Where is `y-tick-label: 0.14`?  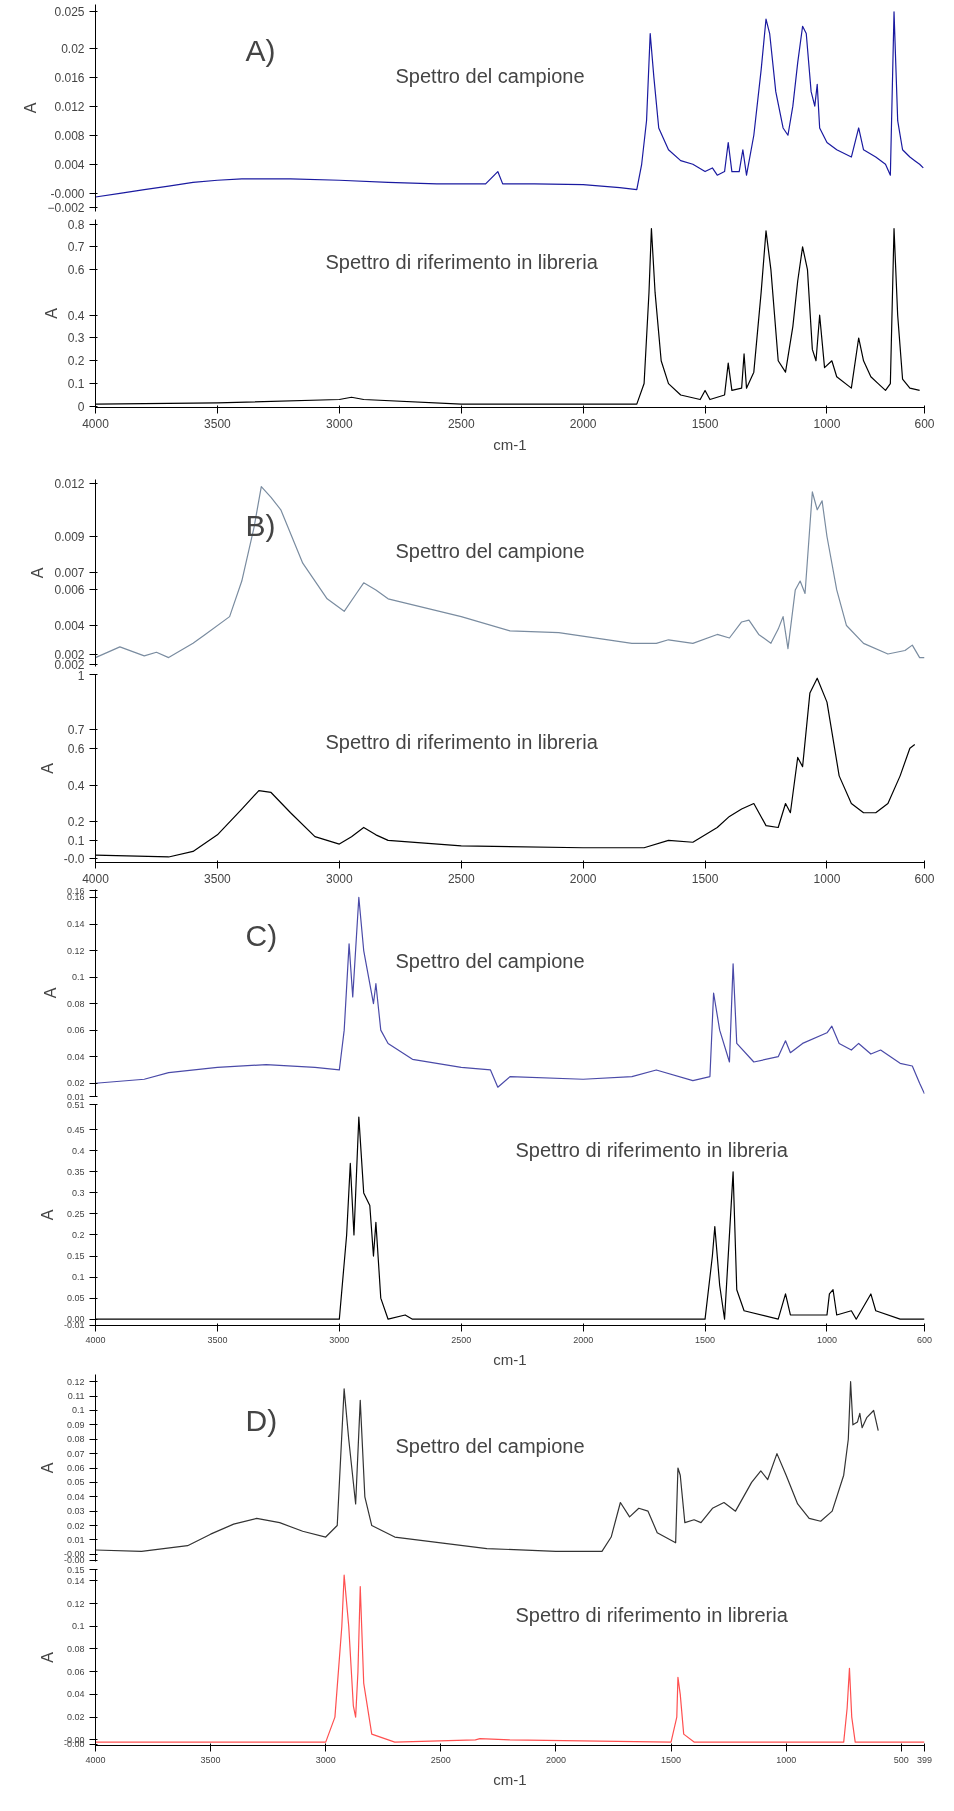
y-tick-label: 0.14 is located at coordinates (75, 1580).